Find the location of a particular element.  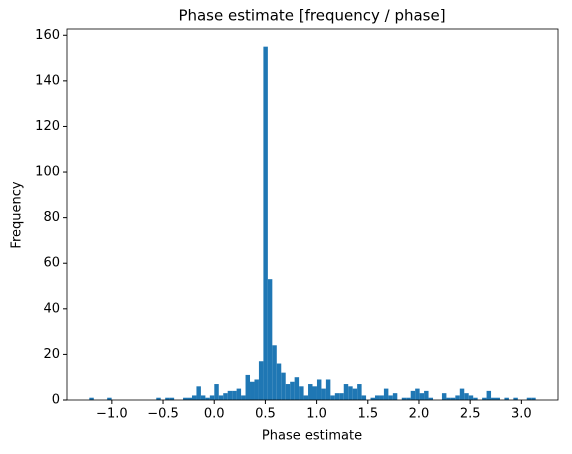

x-tick-label: 0.5 is located at coordinates (265, 414).